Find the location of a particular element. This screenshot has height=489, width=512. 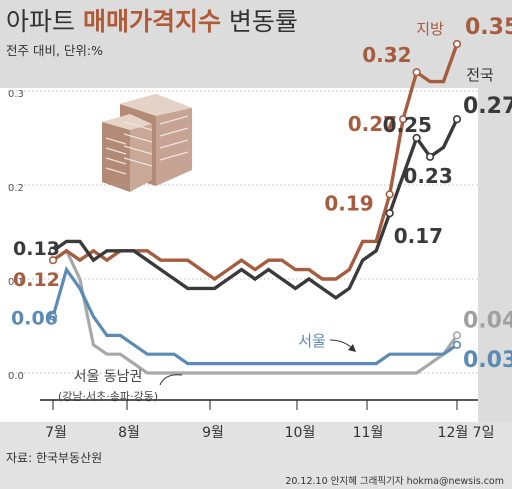

data-label: 0.17 is located at coordinates (418, 236).